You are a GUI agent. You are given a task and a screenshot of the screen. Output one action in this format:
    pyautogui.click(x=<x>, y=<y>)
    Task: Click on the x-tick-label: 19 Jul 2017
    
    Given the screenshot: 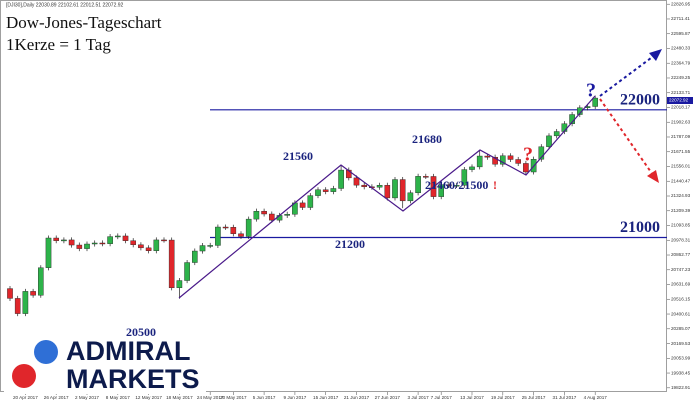 What is the action you would take?
    pyautogui.click(x=503, y=397)
    